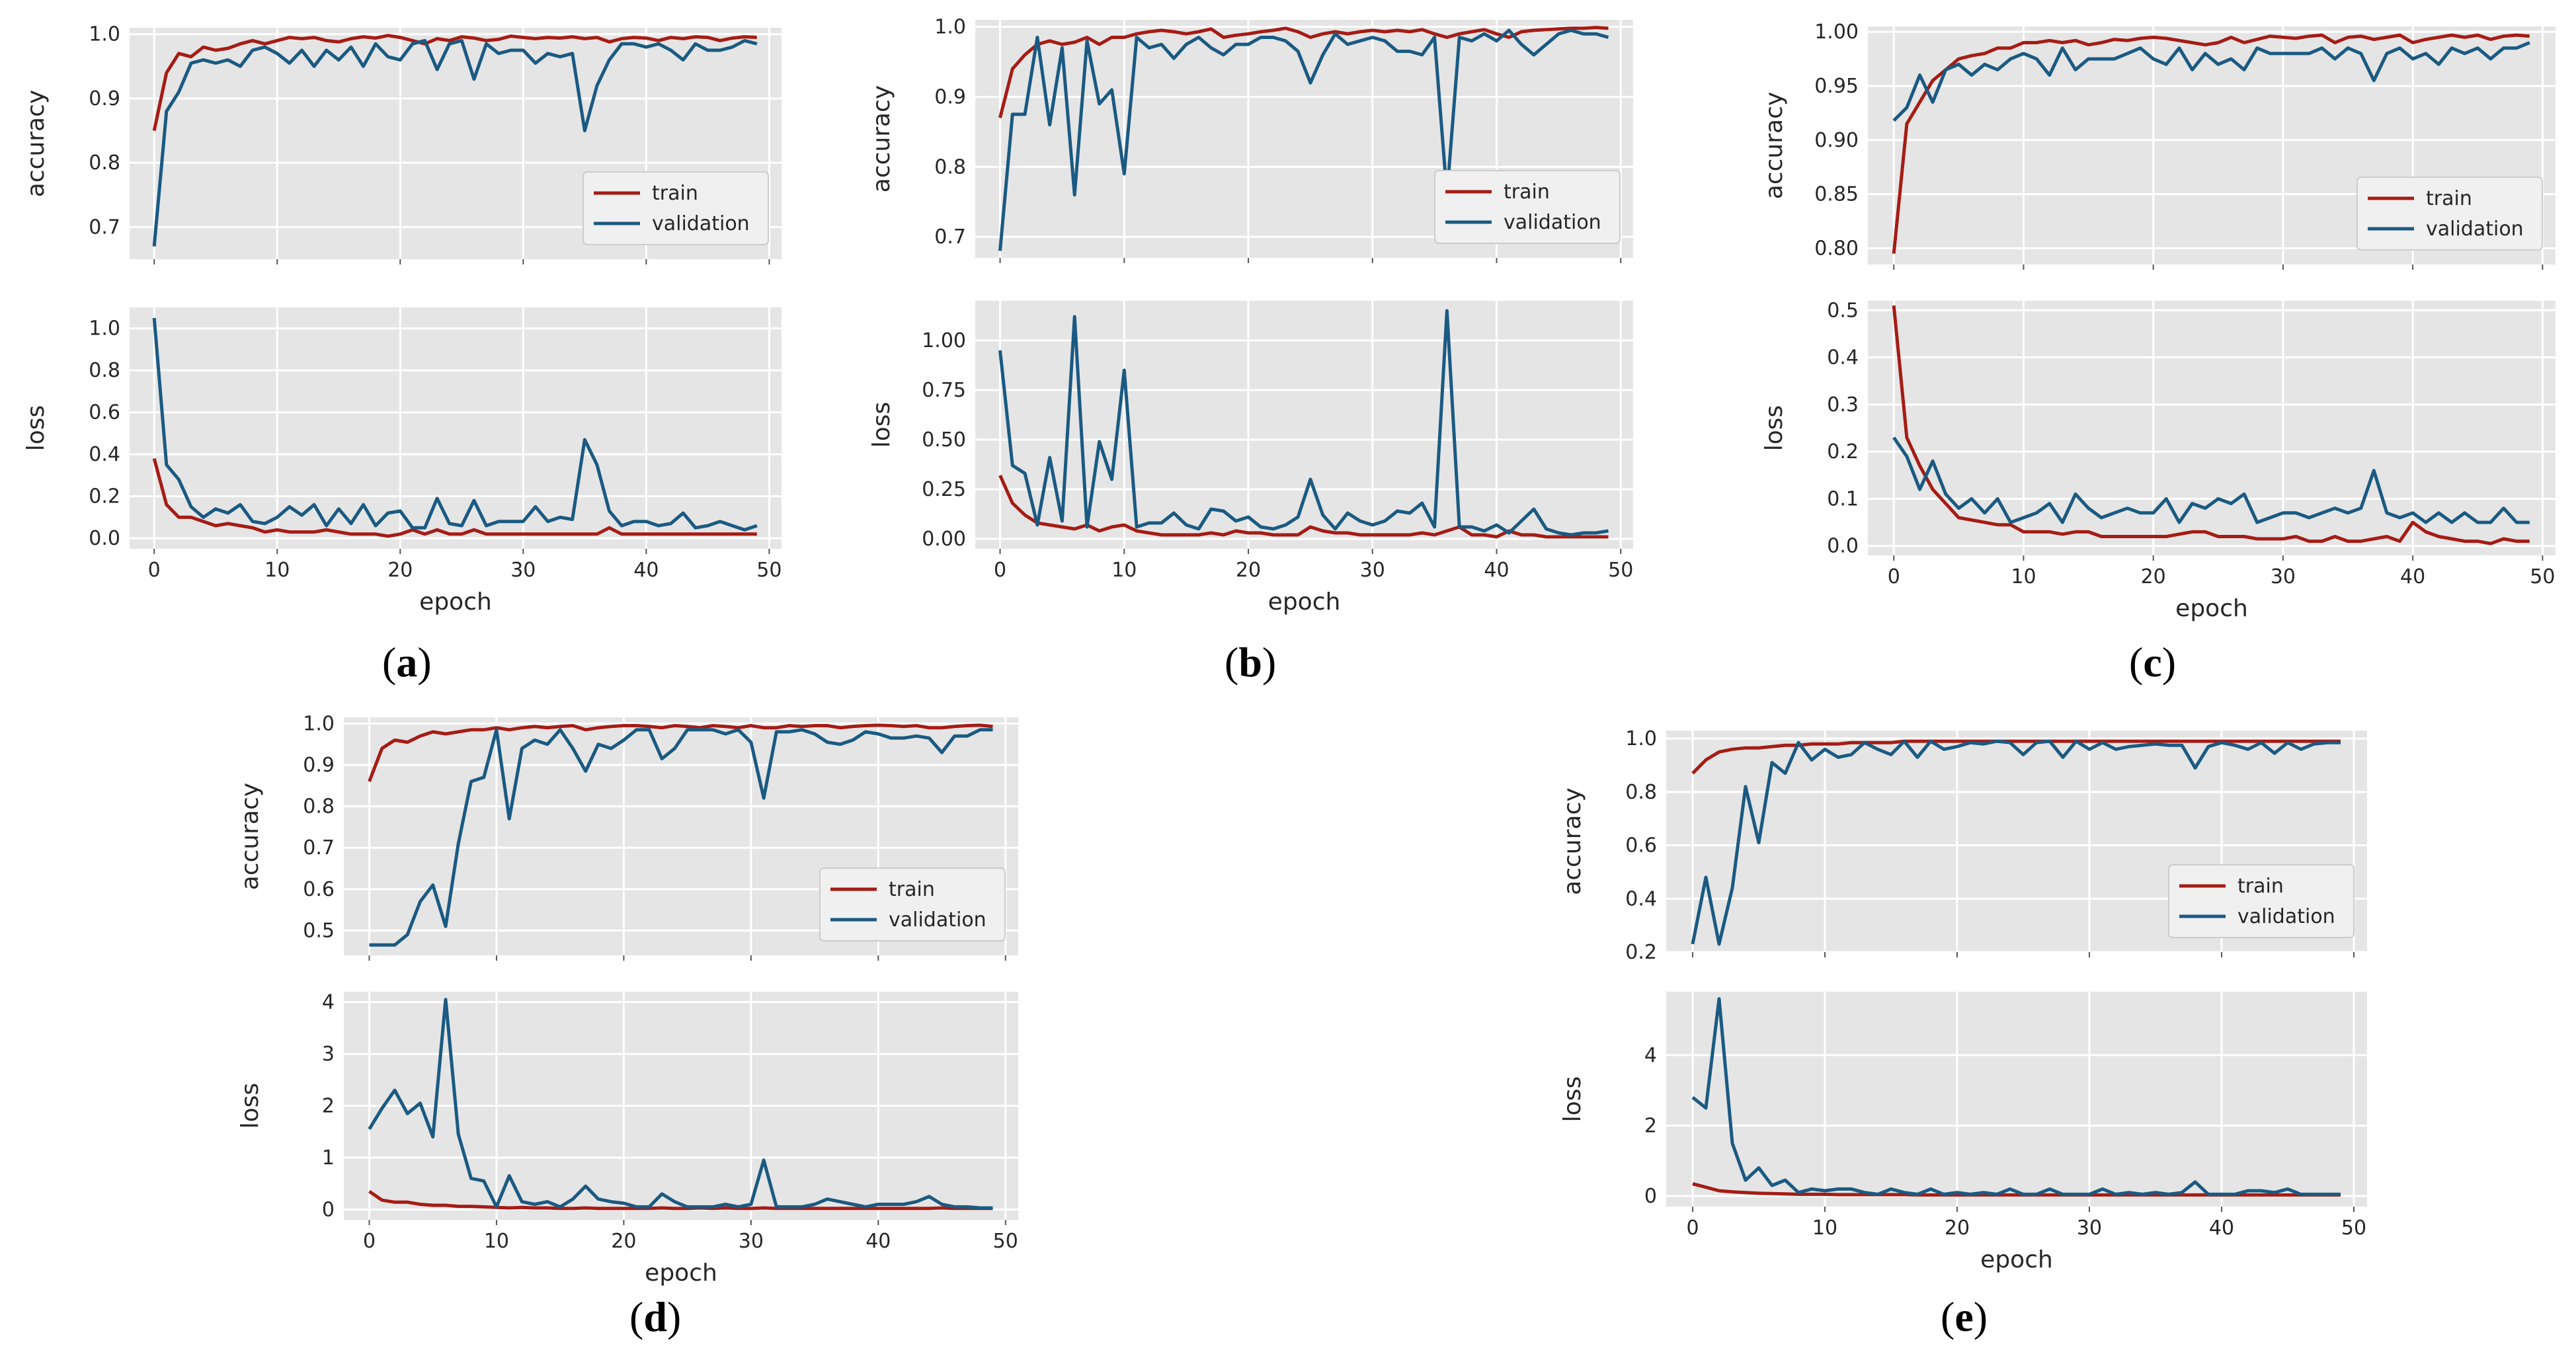 The width and height of the screenshot is (2576, 1360). What do you see at coordinates (329, 1106) in the screenshot?
I see `y-tick-label: 2` at bounding box center [329, 1106].